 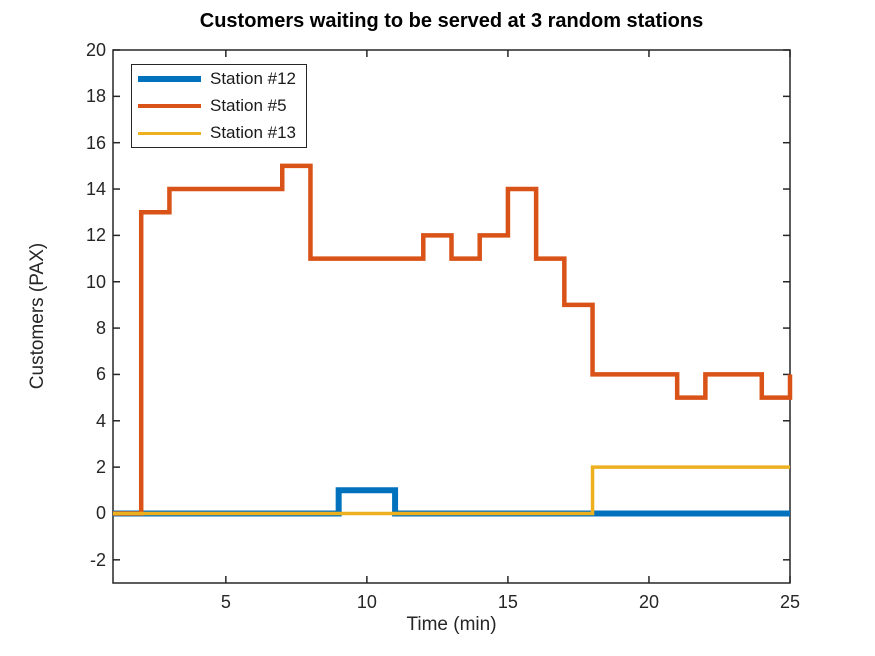 What do you see at coordinates (451, 624) in the screenshot?
I see `x-axis-label: Time (min)` at bounding box center [451, 624].